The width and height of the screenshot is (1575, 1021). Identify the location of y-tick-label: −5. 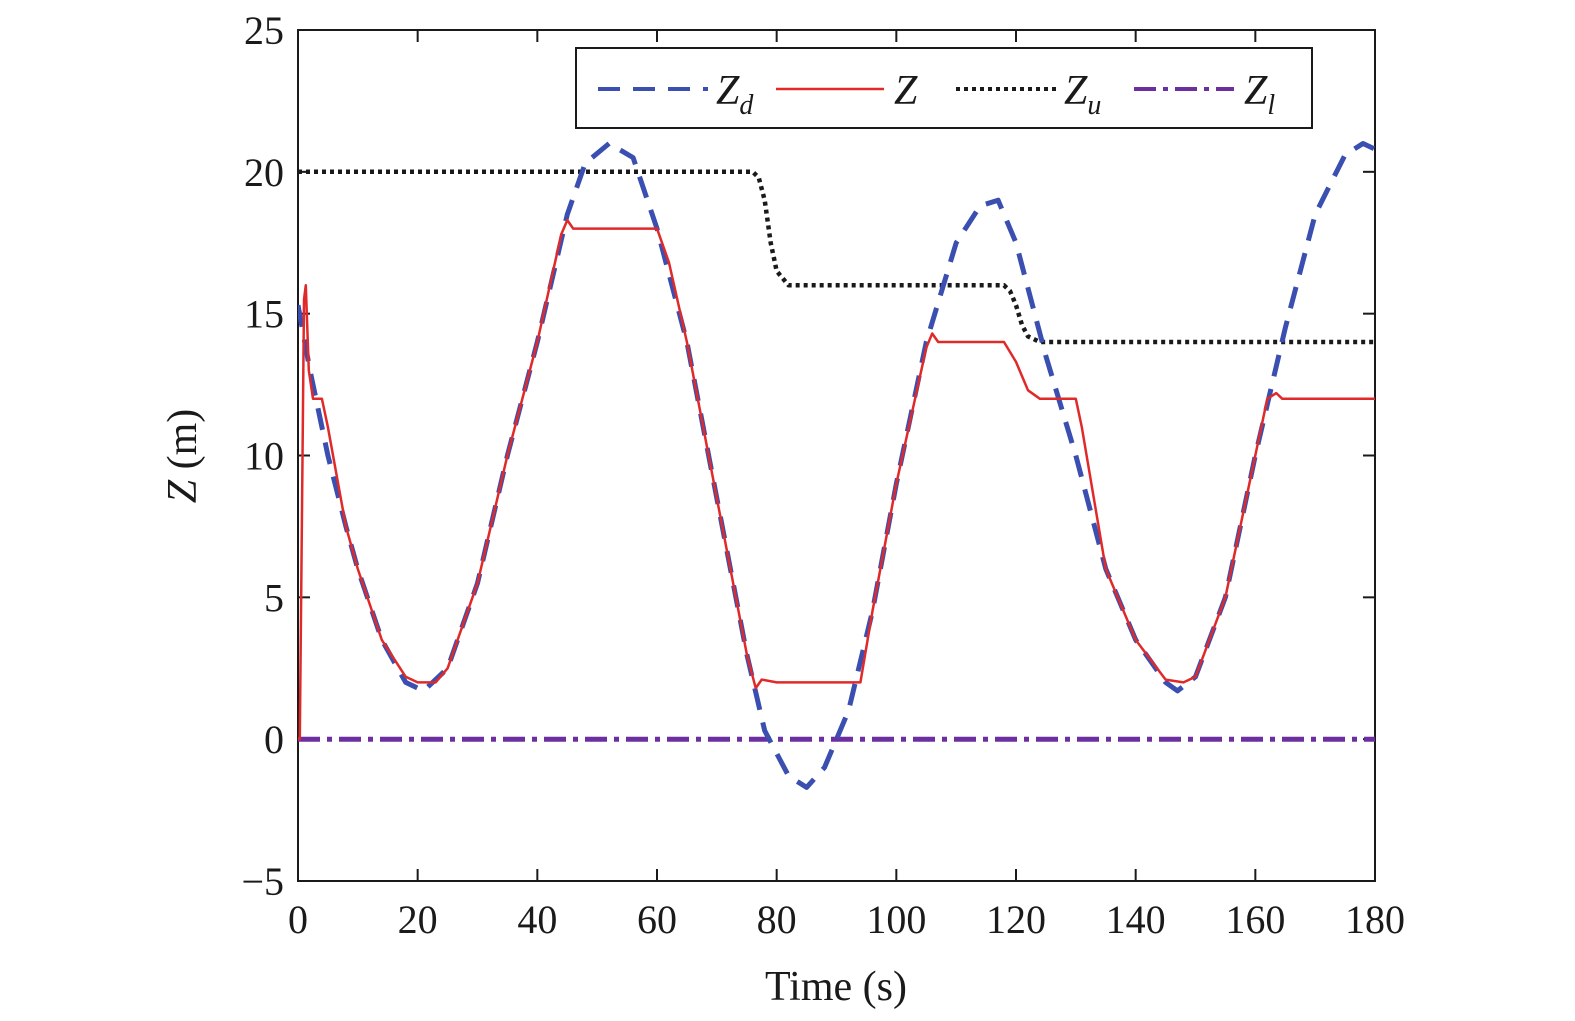
(262, 881).